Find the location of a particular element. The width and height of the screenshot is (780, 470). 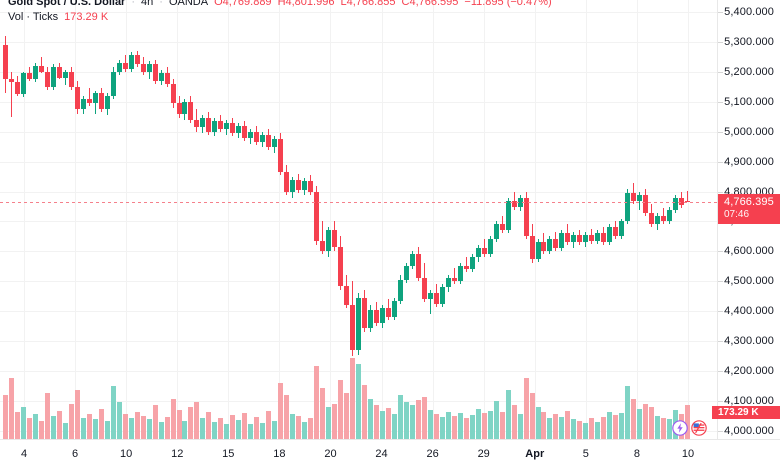

time-scale-label: 29 is located at coordinates (483, 454).